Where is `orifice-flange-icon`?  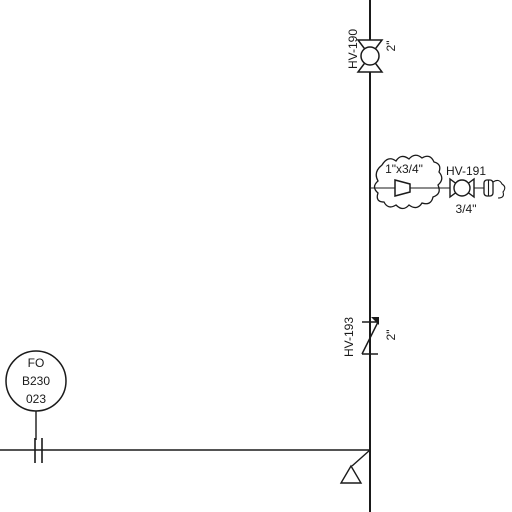 orifice-flange-icon is located at coordinates (38, 450).